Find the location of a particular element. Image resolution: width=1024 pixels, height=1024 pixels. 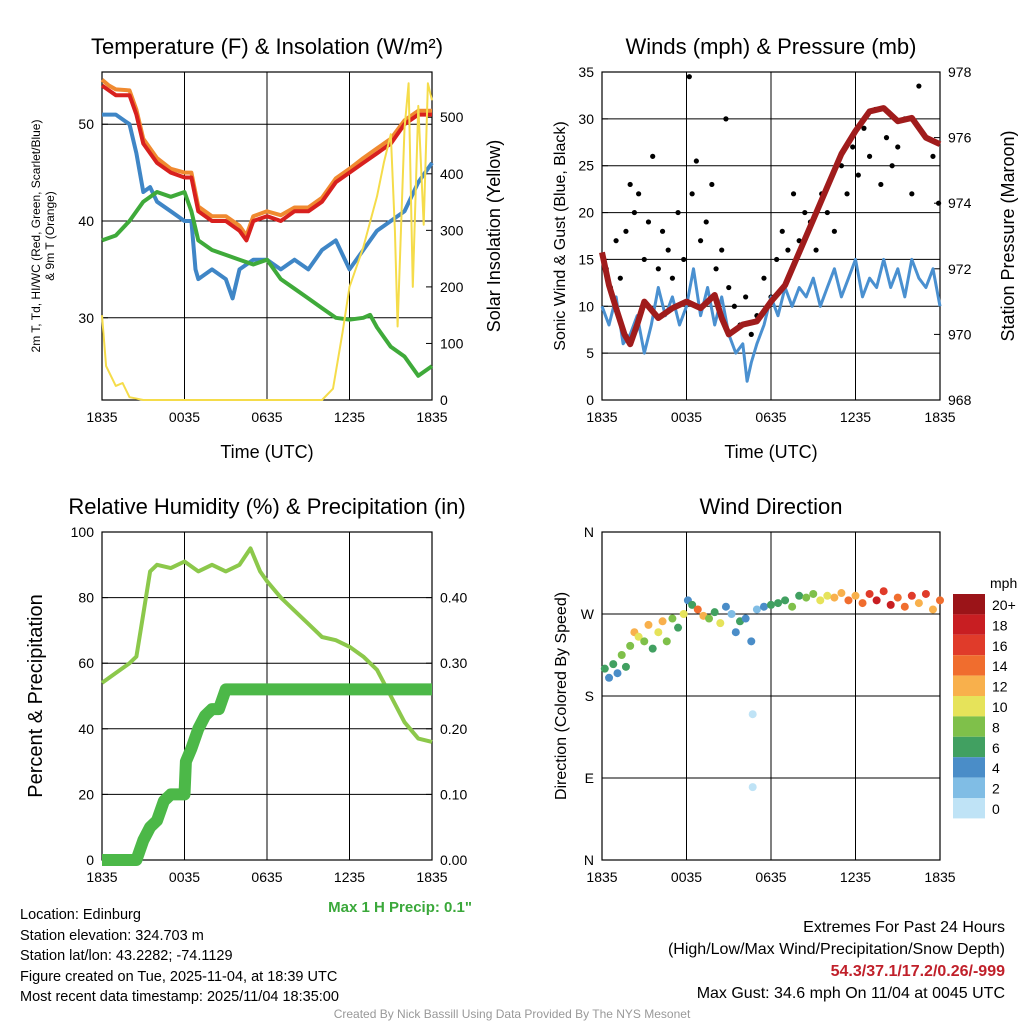

legend-label: 20+ is located at coordinates (1004, 605).